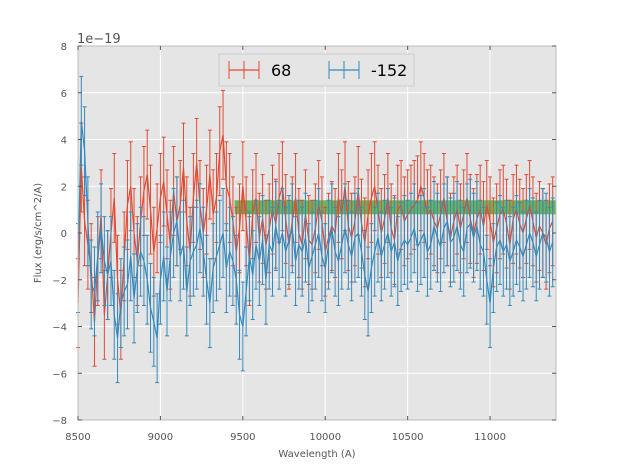 The width and height of the screenshot is (617, 471). Describe the element at coordinates (389, 70) in the screenshot. I see `legend-label: -152` at that location.